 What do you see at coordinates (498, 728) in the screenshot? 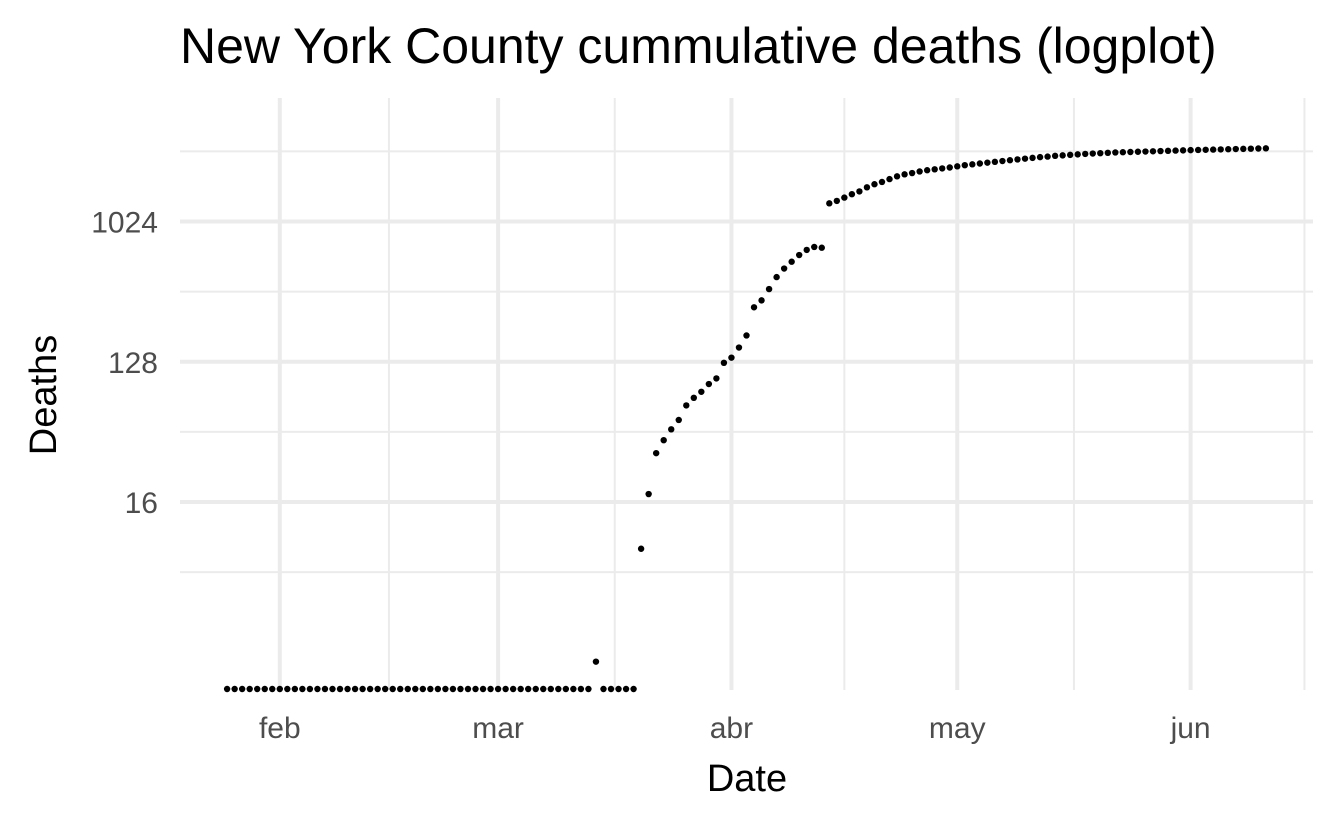
I see `x-tick-label: mar` at bounding box center [498, 728].